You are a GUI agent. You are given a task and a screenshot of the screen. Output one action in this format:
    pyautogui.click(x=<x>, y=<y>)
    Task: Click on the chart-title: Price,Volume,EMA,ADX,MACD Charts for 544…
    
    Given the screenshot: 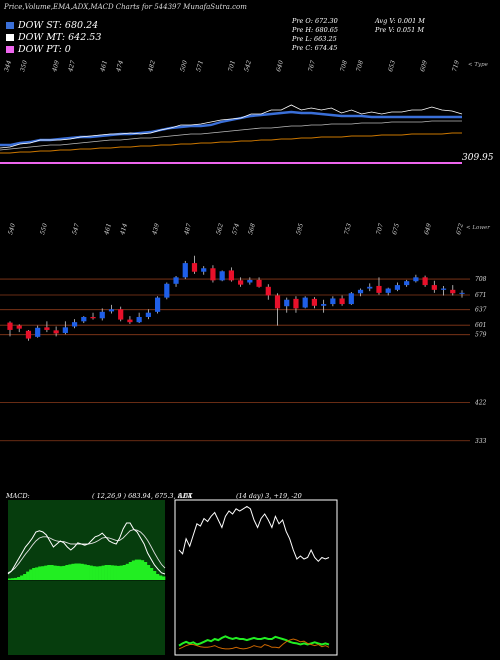 What is the action you would take?
    pyautogui.click(x=125, y=7)
    